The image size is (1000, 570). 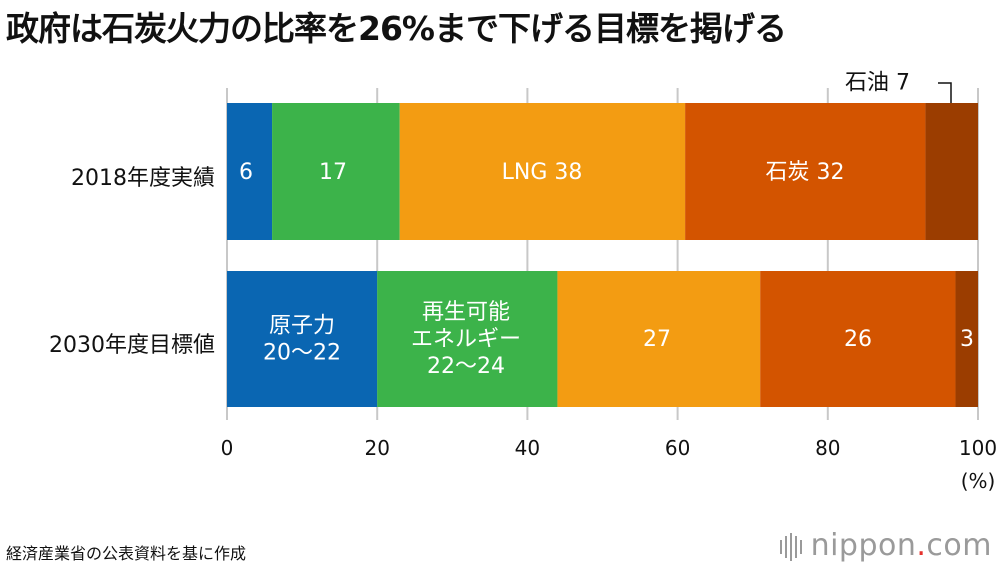 I want to click on x-tick-label-100: 100, so click(x=978, y=448).